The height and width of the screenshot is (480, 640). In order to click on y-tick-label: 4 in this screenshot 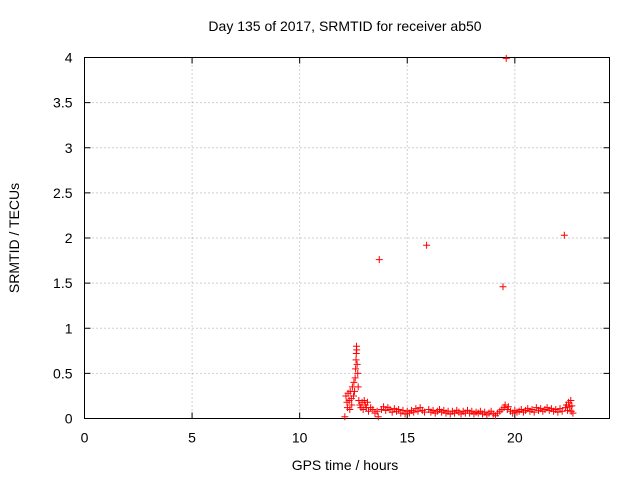, I will do `click(69, 58)`.